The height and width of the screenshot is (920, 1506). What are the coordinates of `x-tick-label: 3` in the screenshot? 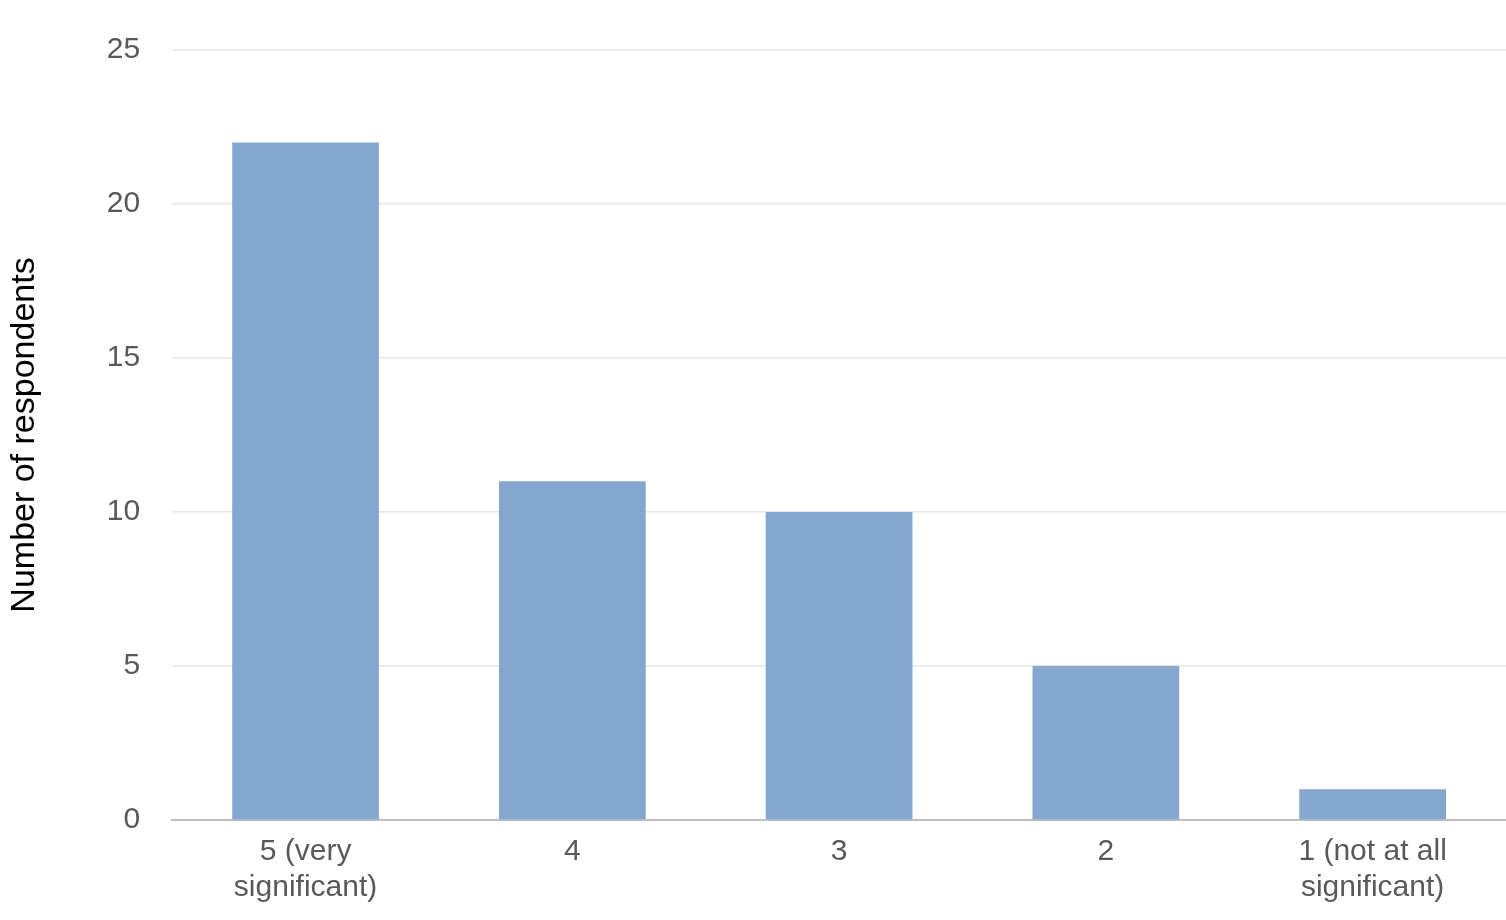 It's located at (839, 850).